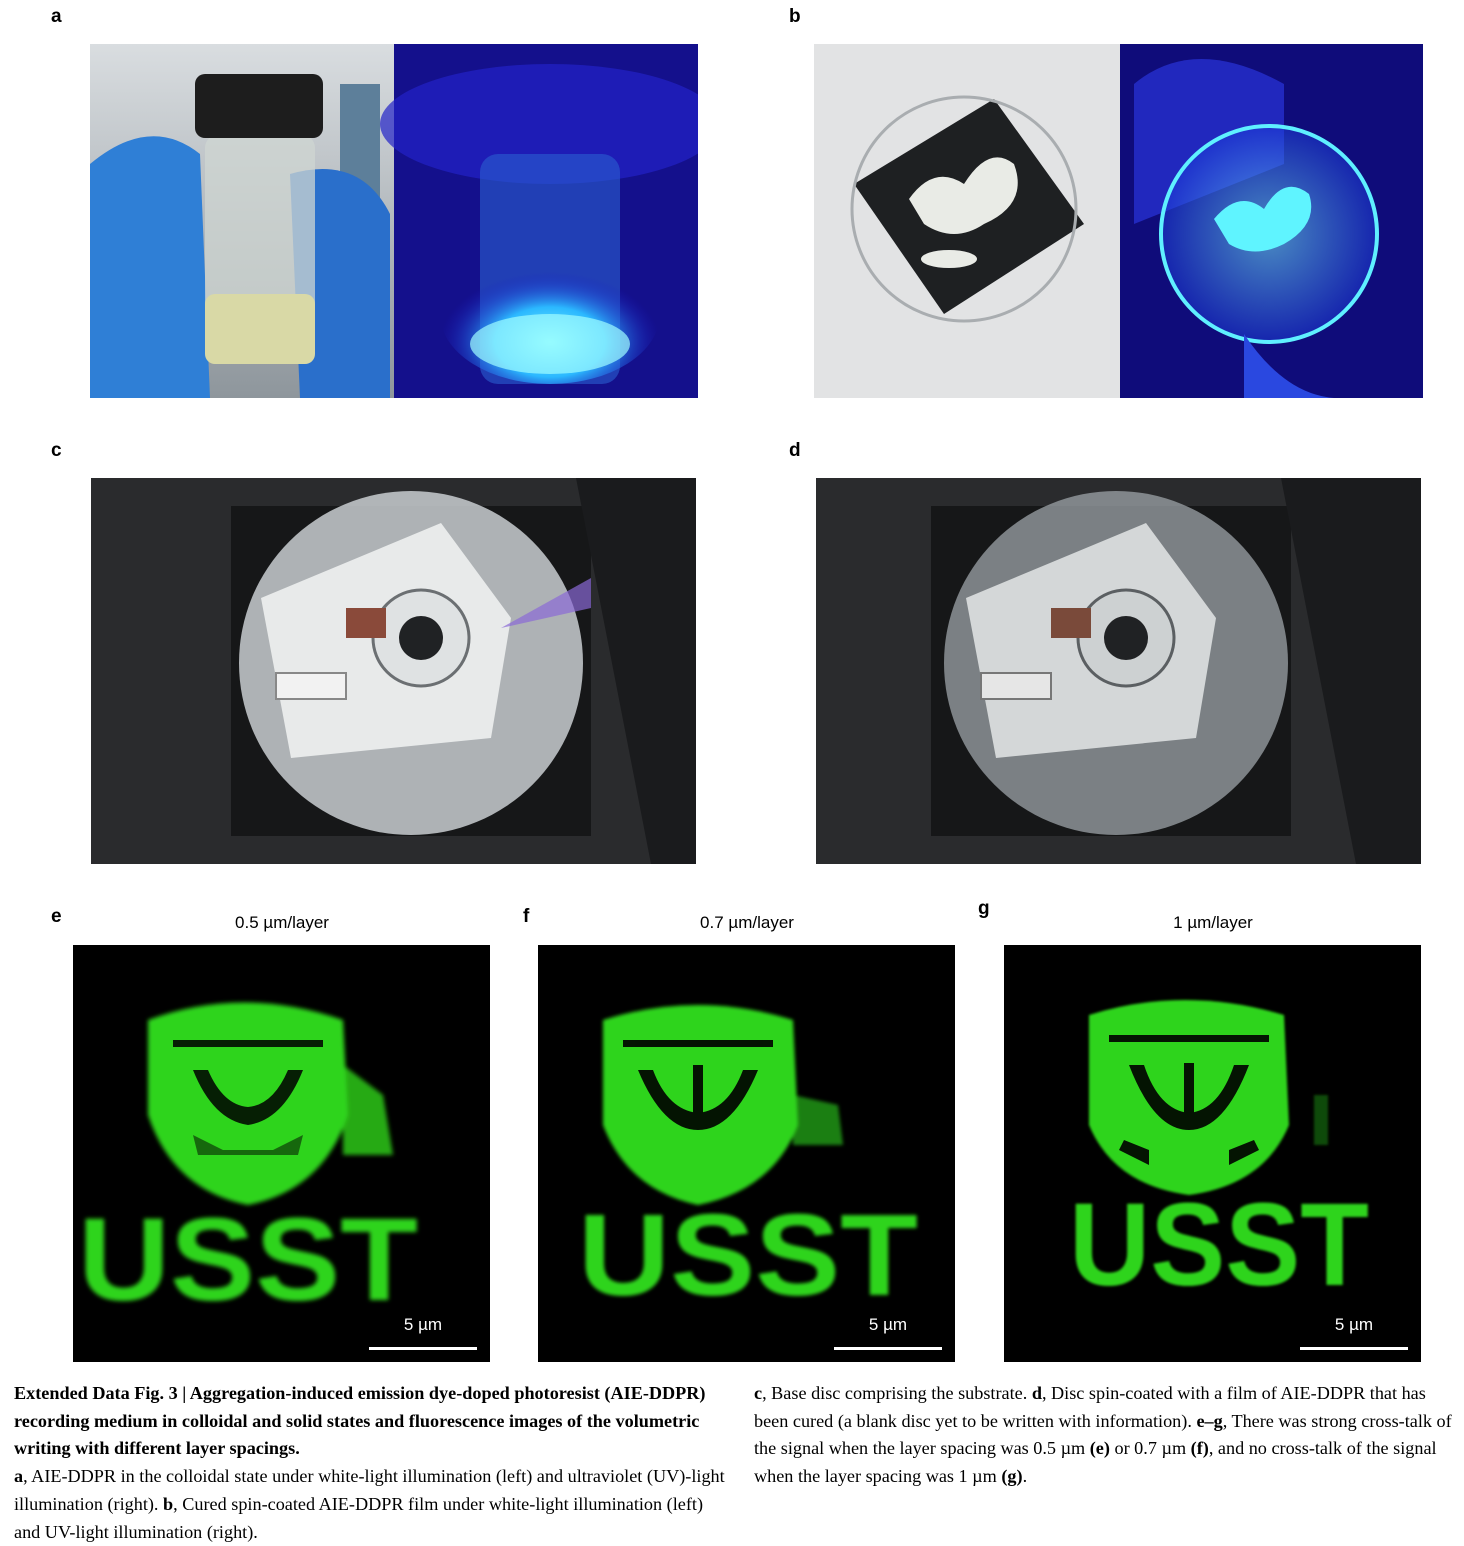  I want to click on caption-label-b: b, so click(168, 1503).